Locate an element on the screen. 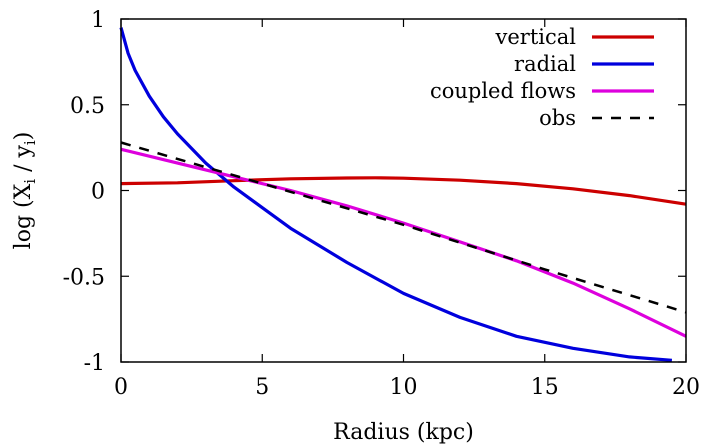 The image size is (705, 447). x-tick-label: 15 is located at coordinates (545, 387).